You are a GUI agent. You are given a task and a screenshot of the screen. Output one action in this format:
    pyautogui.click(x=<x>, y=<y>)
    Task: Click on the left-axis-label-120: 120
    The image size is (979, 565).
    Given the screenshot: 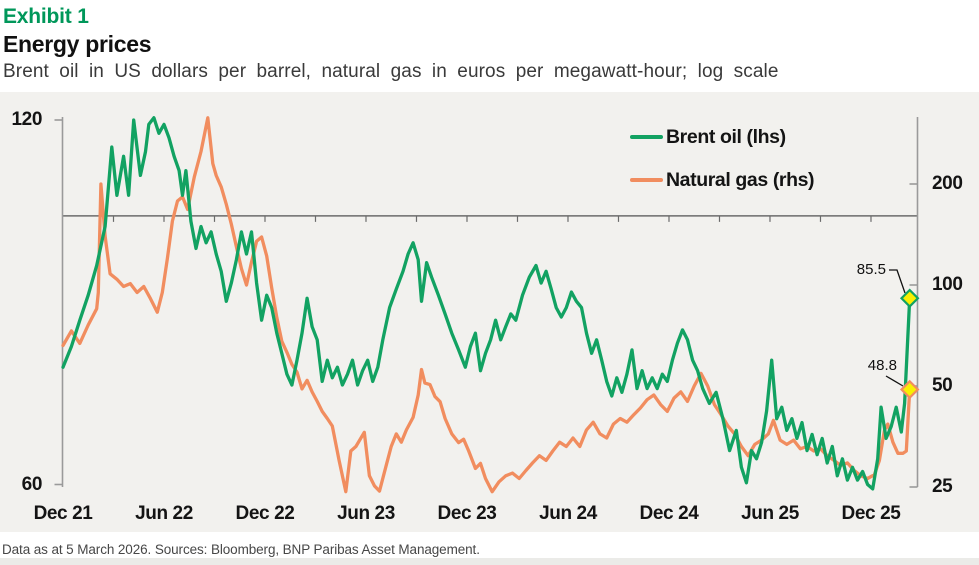 What is the action you would take?
    pyautogui.click(x=26, y=119)
    